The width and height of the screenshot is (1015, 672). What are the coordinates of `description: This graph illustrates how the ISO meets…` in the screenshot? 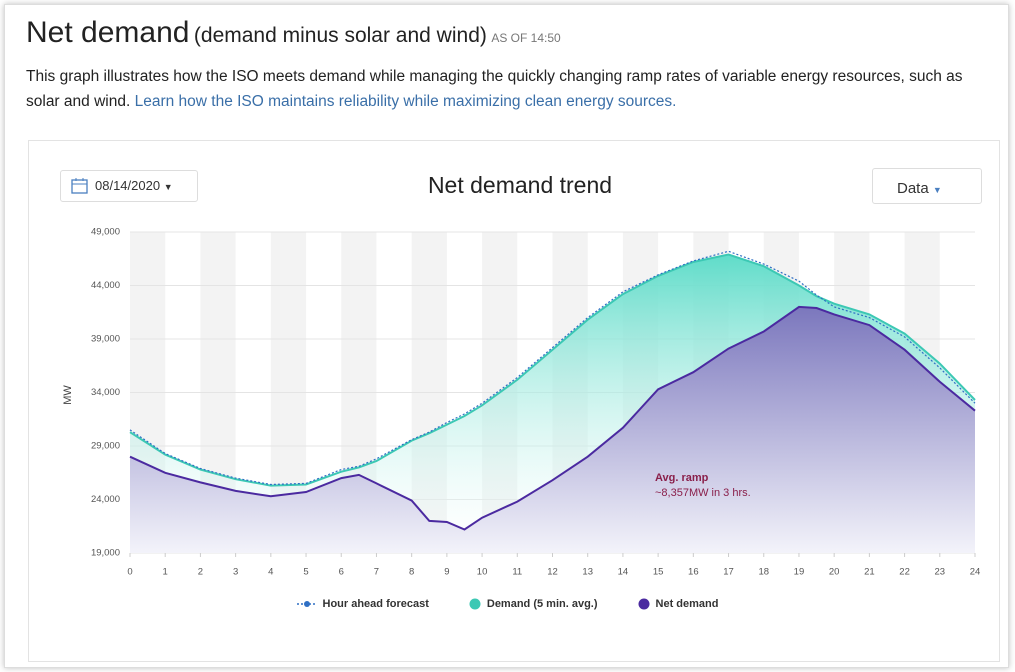 It's located at (506, 89).